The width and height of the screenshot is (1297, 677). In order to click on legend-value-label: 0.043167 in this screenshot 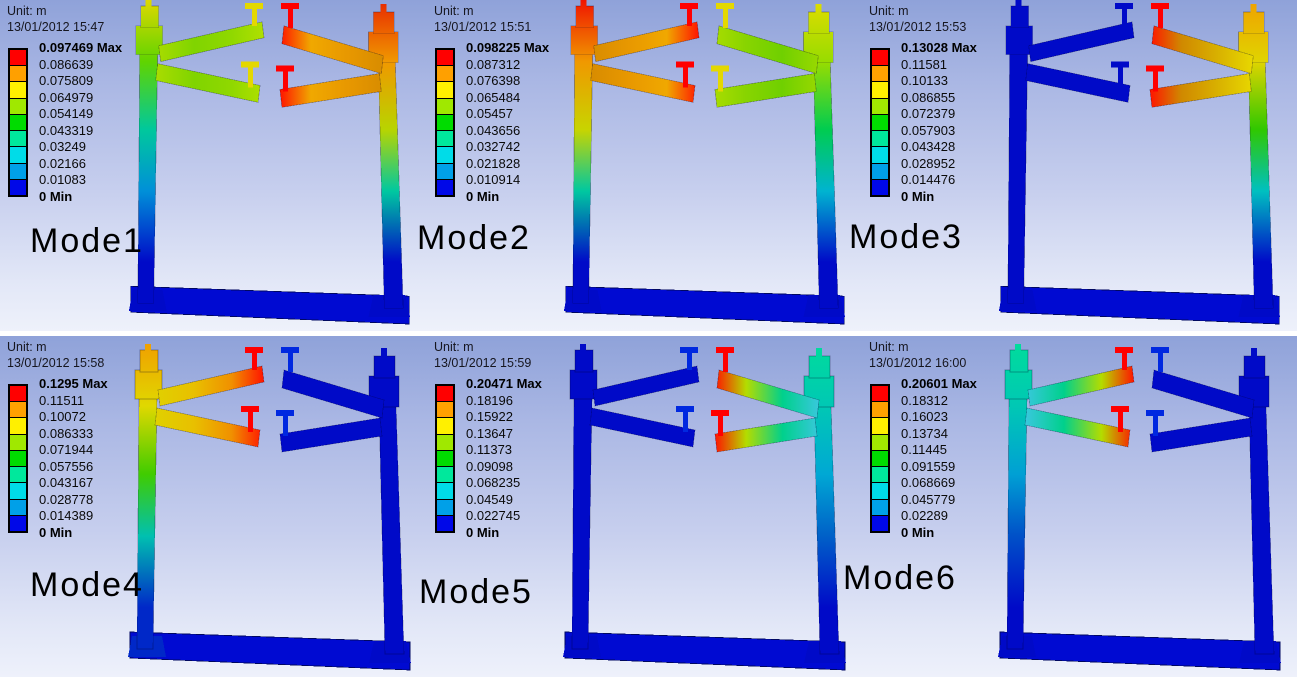, I will do `click(66, 483)`.